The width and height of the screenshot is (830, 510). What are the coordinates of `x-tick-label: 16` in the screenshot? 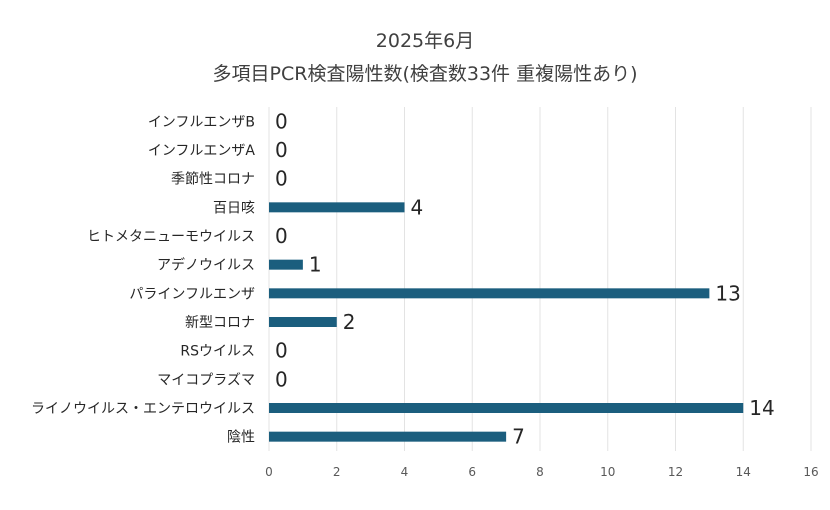 It's located at (810, 472).